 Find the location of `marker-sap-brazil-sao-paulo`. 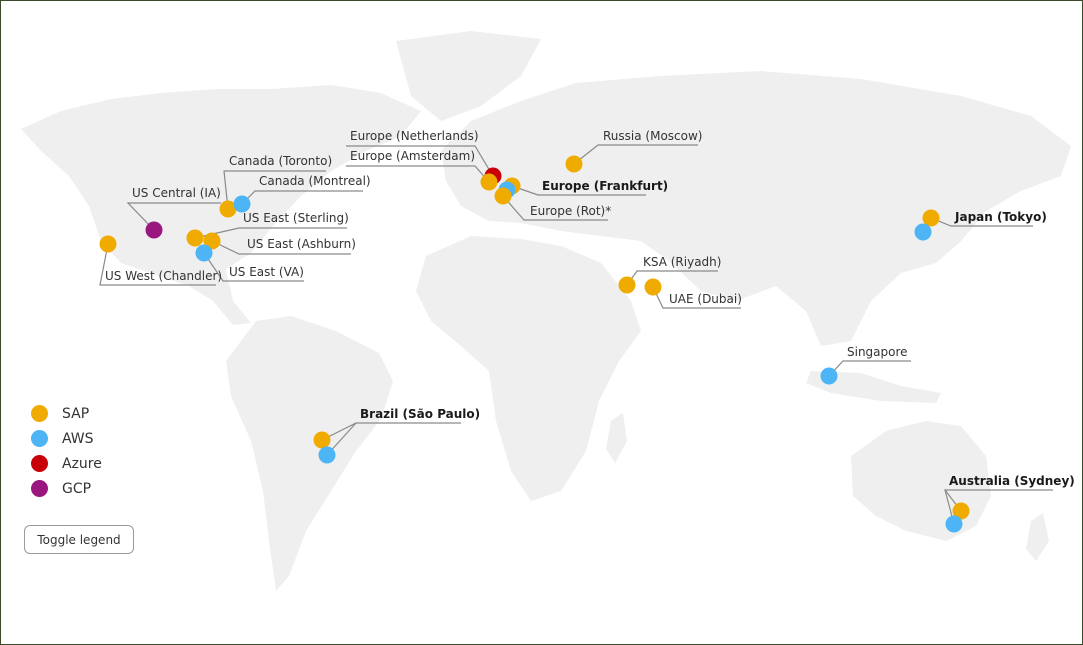

marker-sap-brazil-sao-paulo is located at coordinates (322, 440).